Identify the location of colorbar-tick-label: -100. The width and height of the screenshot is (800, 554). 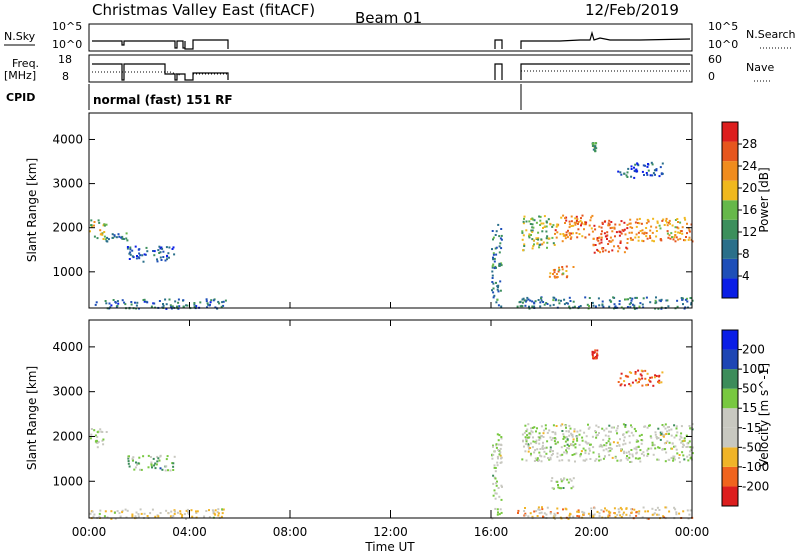
(755, 467).